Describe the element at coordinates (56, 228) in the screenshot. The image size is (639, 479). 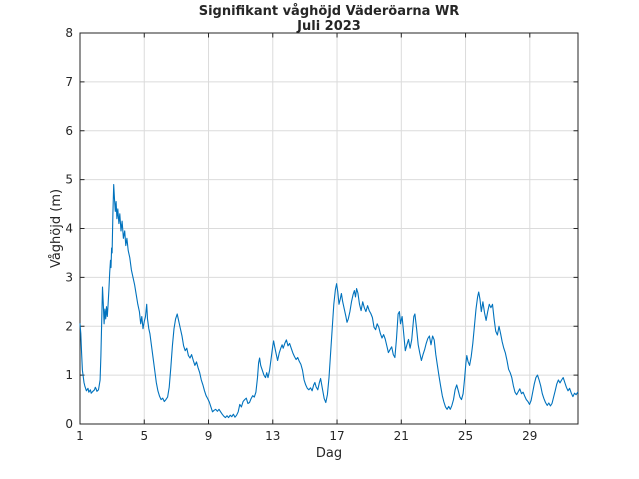
I see `y-axis-label: Våghöjd (m)` at that location.